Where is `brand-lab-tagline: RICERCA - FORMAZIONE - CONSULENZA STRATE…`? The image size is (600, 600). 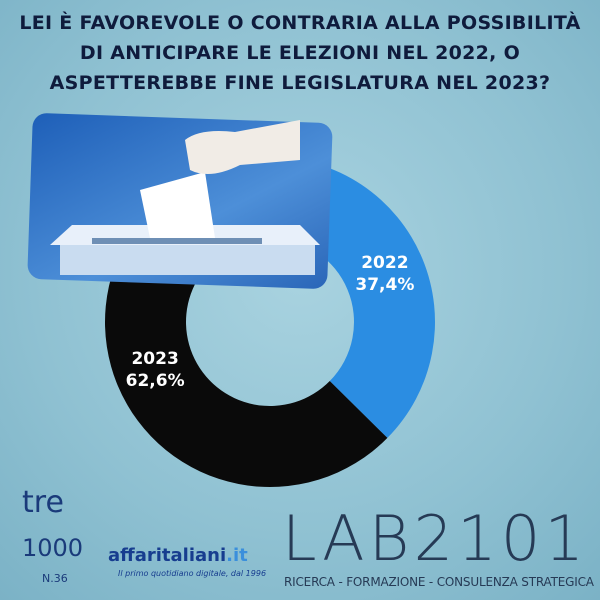
brand-lab-tagline: RICERCA - FORMAZIONE - CONSULENZA STRATE… is located at coordinates (439, 582).